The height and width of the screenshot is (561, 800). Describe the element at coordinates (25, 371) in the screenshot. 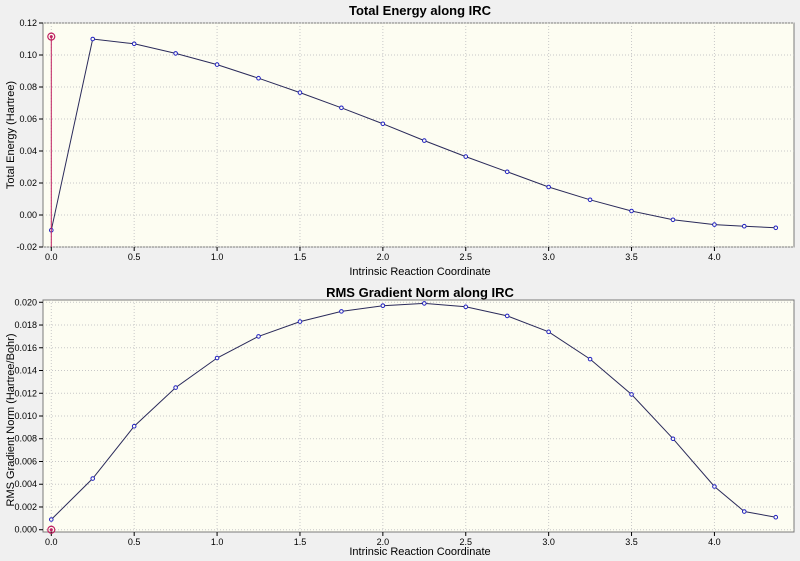

I see `y-tick-label: 0.014` at that location.